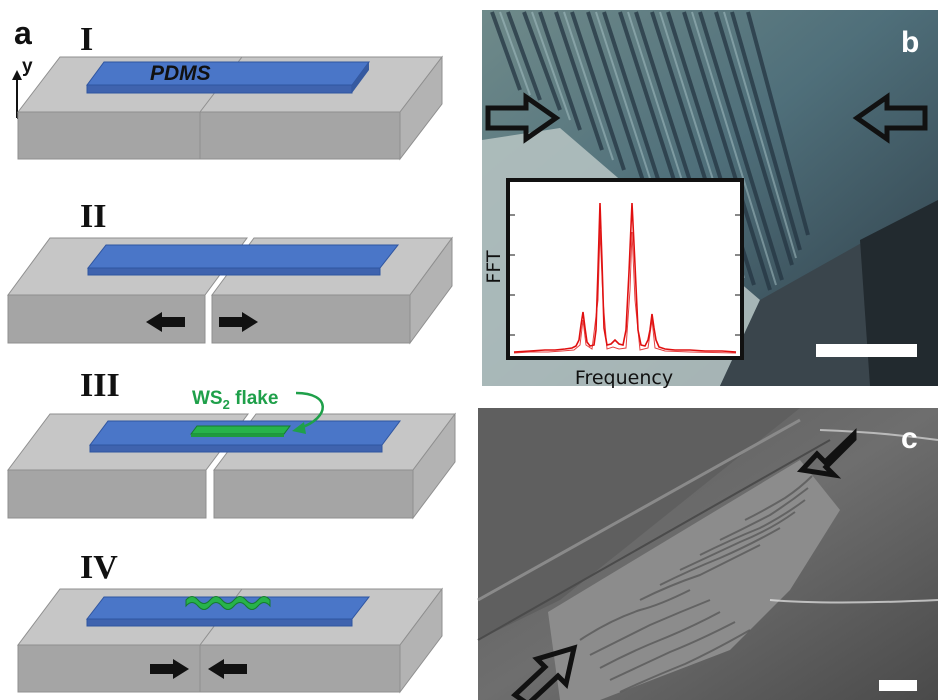 This screenshot has height=700, width=940. What do you see at coordinates (240, 431) in the screenshot?
I see `ws2-flake` at bounding box center [240, 431].